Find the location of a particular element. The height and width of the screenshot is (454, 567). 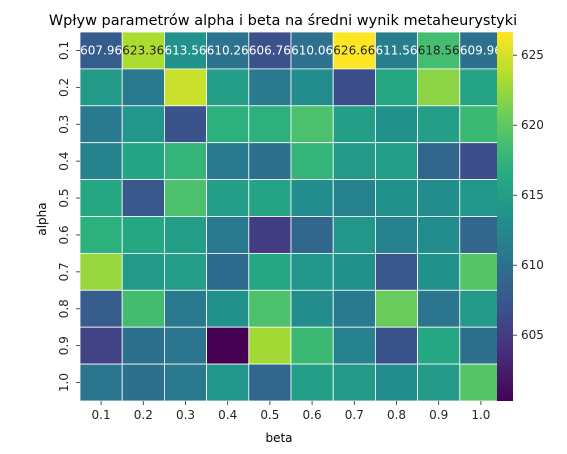

y-tick-label: 0.4 is located at coordinates (64, 161).